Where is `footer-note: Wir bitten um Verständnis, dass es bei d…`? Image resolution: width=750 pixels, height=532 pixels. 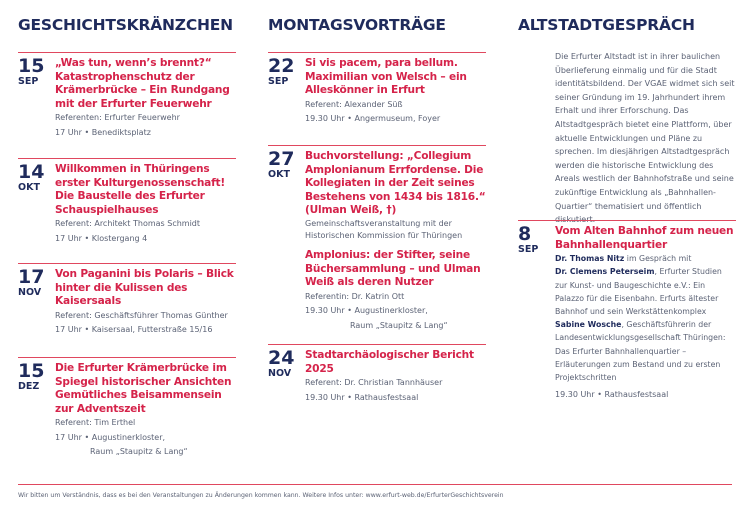
footer-note: Wir bitten um Verständnis, dass es bei d… is located at coordinates (375, 491).